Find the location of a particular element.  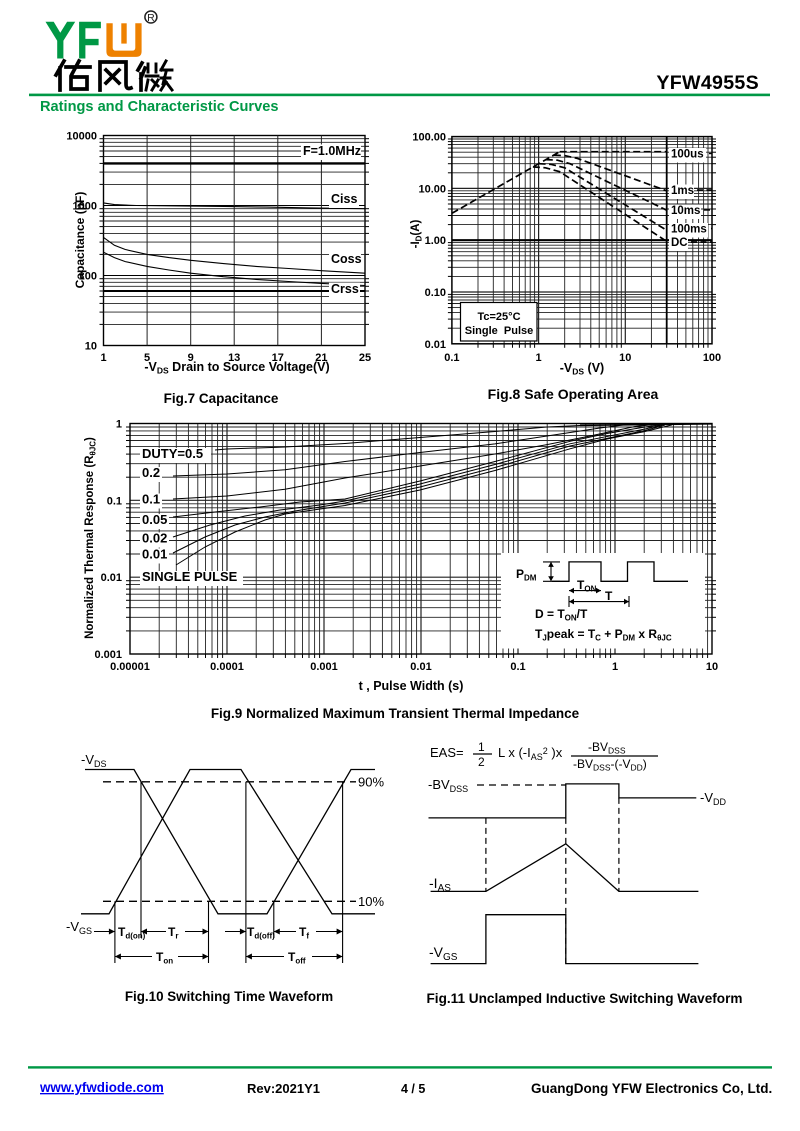

svg-text: Ciss is located at coordinates (344, 199).